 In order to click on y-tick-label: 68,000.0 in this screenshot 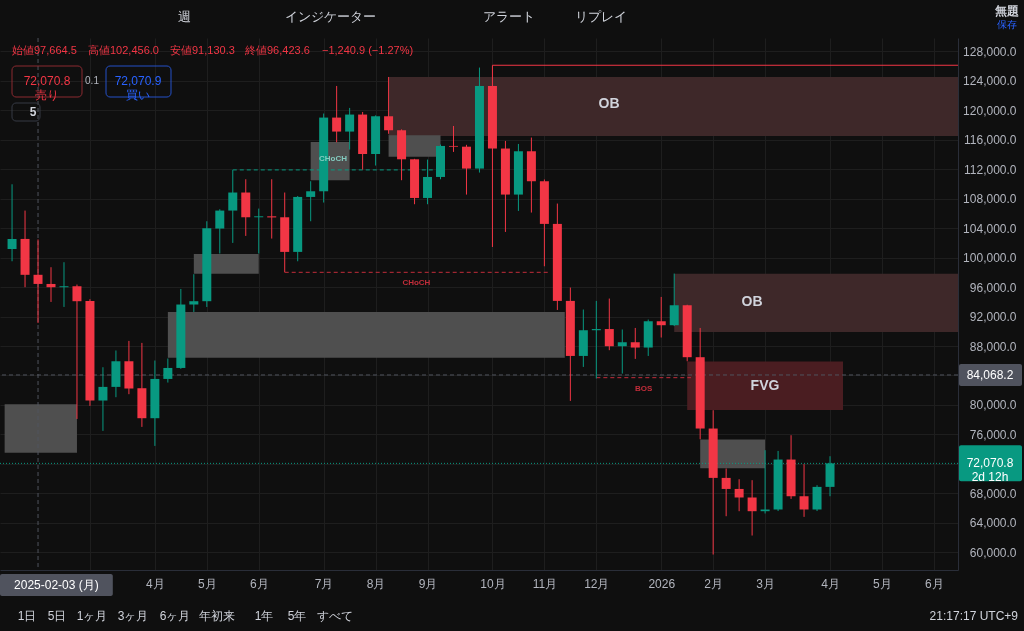, I will do `click(993, 493)`.